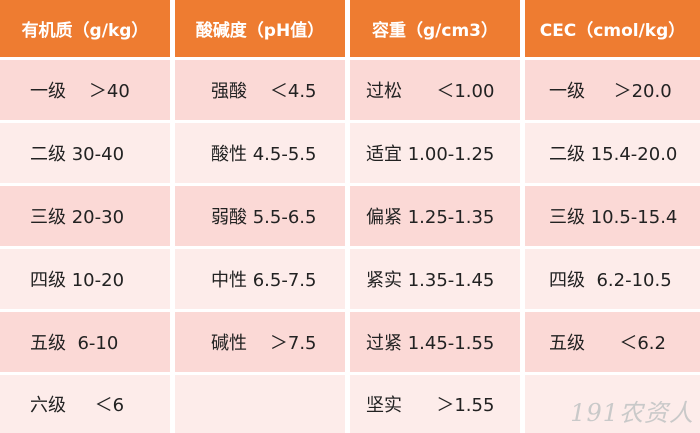  What do you see at coordinates (260, 216) in the screenshot?
I see `table-cell: 弱酸 5.5-6.5` at bounding box center [260, 216].